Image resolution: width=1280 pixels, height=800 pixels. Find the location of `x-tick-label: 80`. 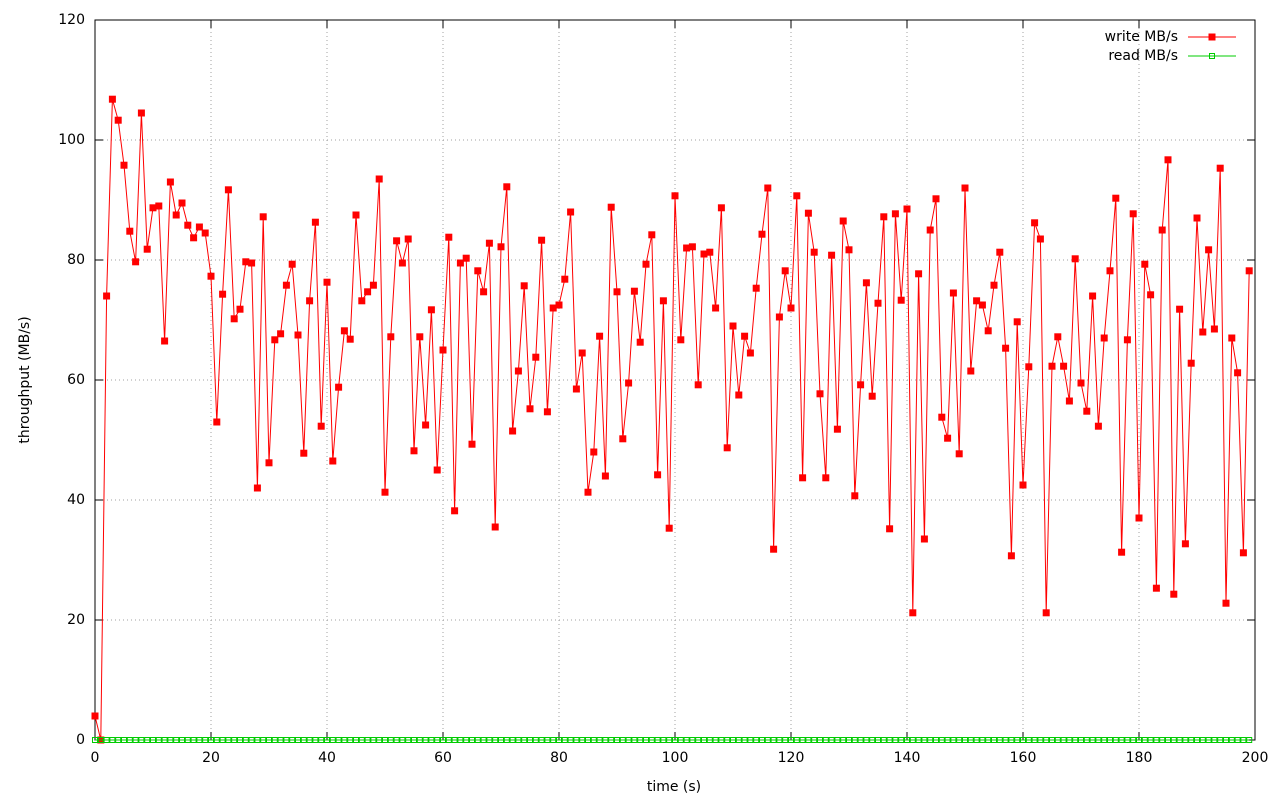

x-tick-label: 80 is located at coordinates (559, 758).